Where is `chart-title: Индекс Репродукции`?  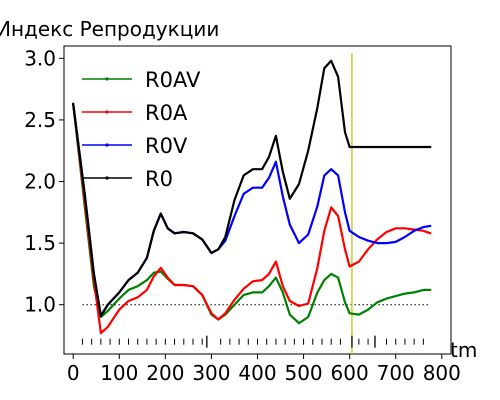 chart-title: Индекс Репродукции is located at coordinates (109, 29).